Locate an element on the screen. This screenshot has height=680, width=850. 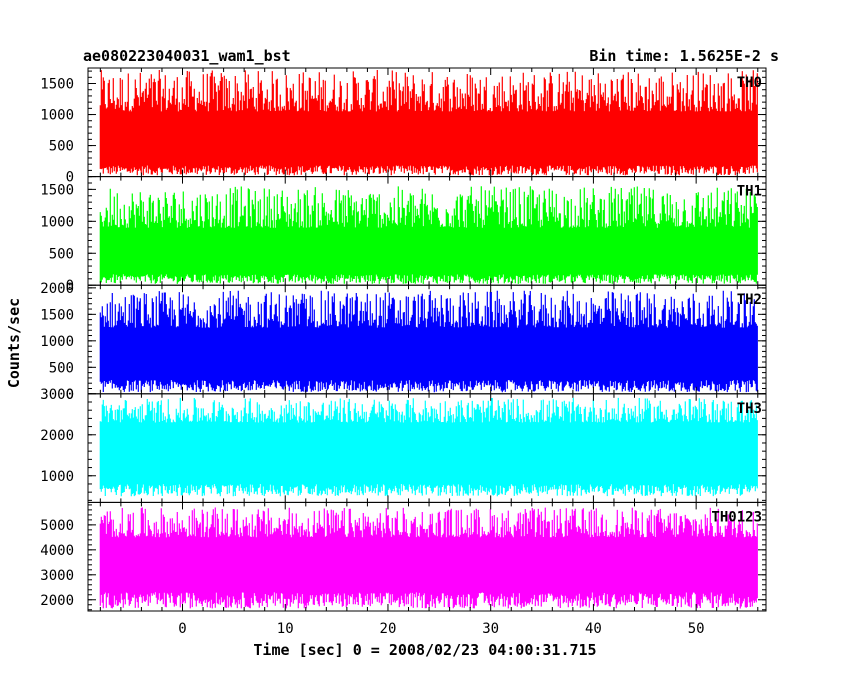
x-tick-label: 30 is located at coordinates (490, 629).